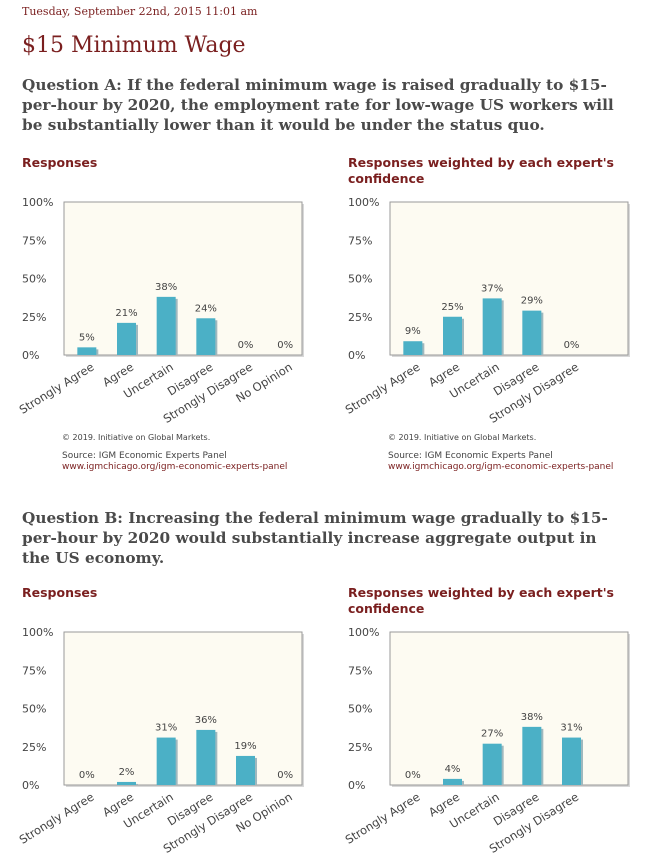  I want to click on chart-b1-title: Responses, so click(60, 592).